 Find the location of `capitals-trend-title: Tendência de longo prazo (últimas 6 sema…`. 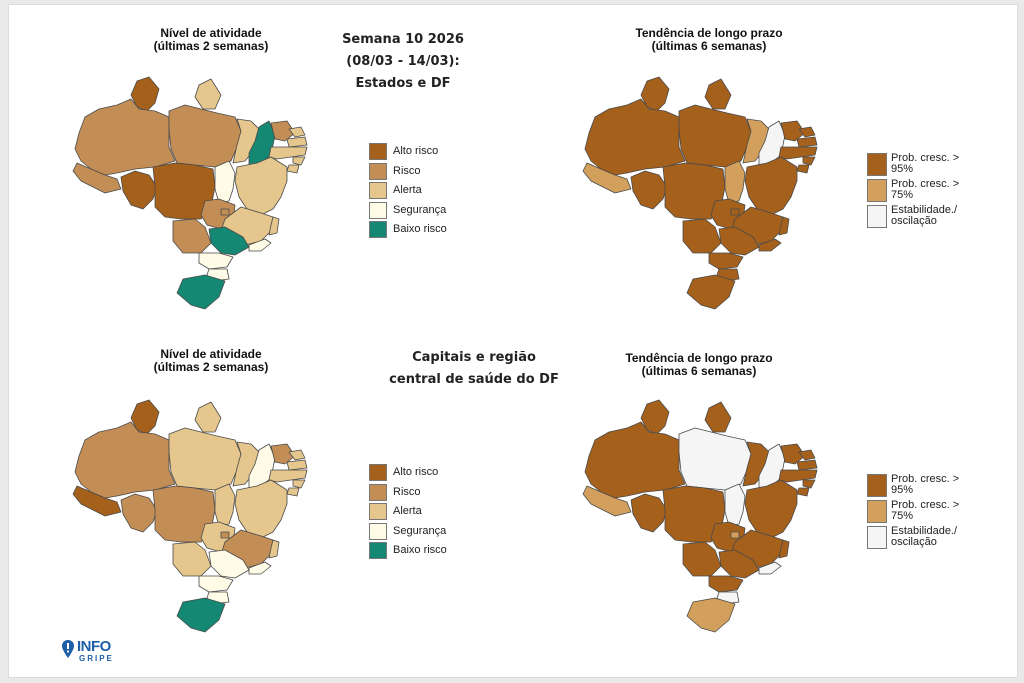

capitals-trend-title: Tendência de longo prazo (últimas 6 sema… is located at coordinates (699, 365).